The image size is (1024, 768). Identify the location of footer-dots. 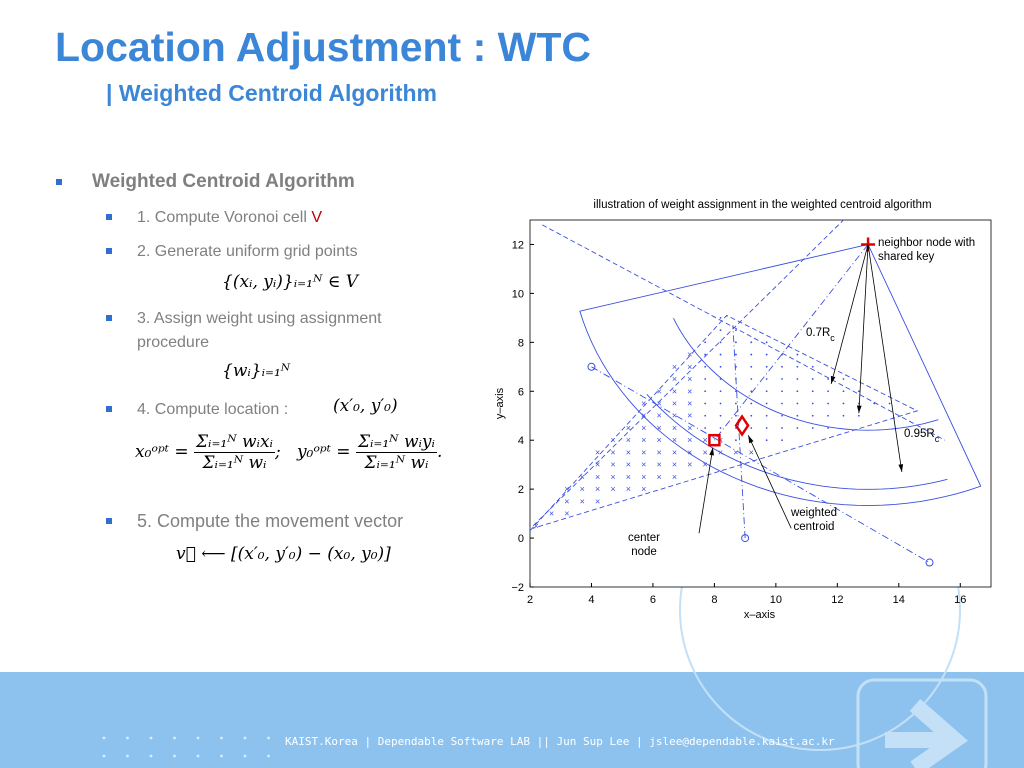
(186, 747).